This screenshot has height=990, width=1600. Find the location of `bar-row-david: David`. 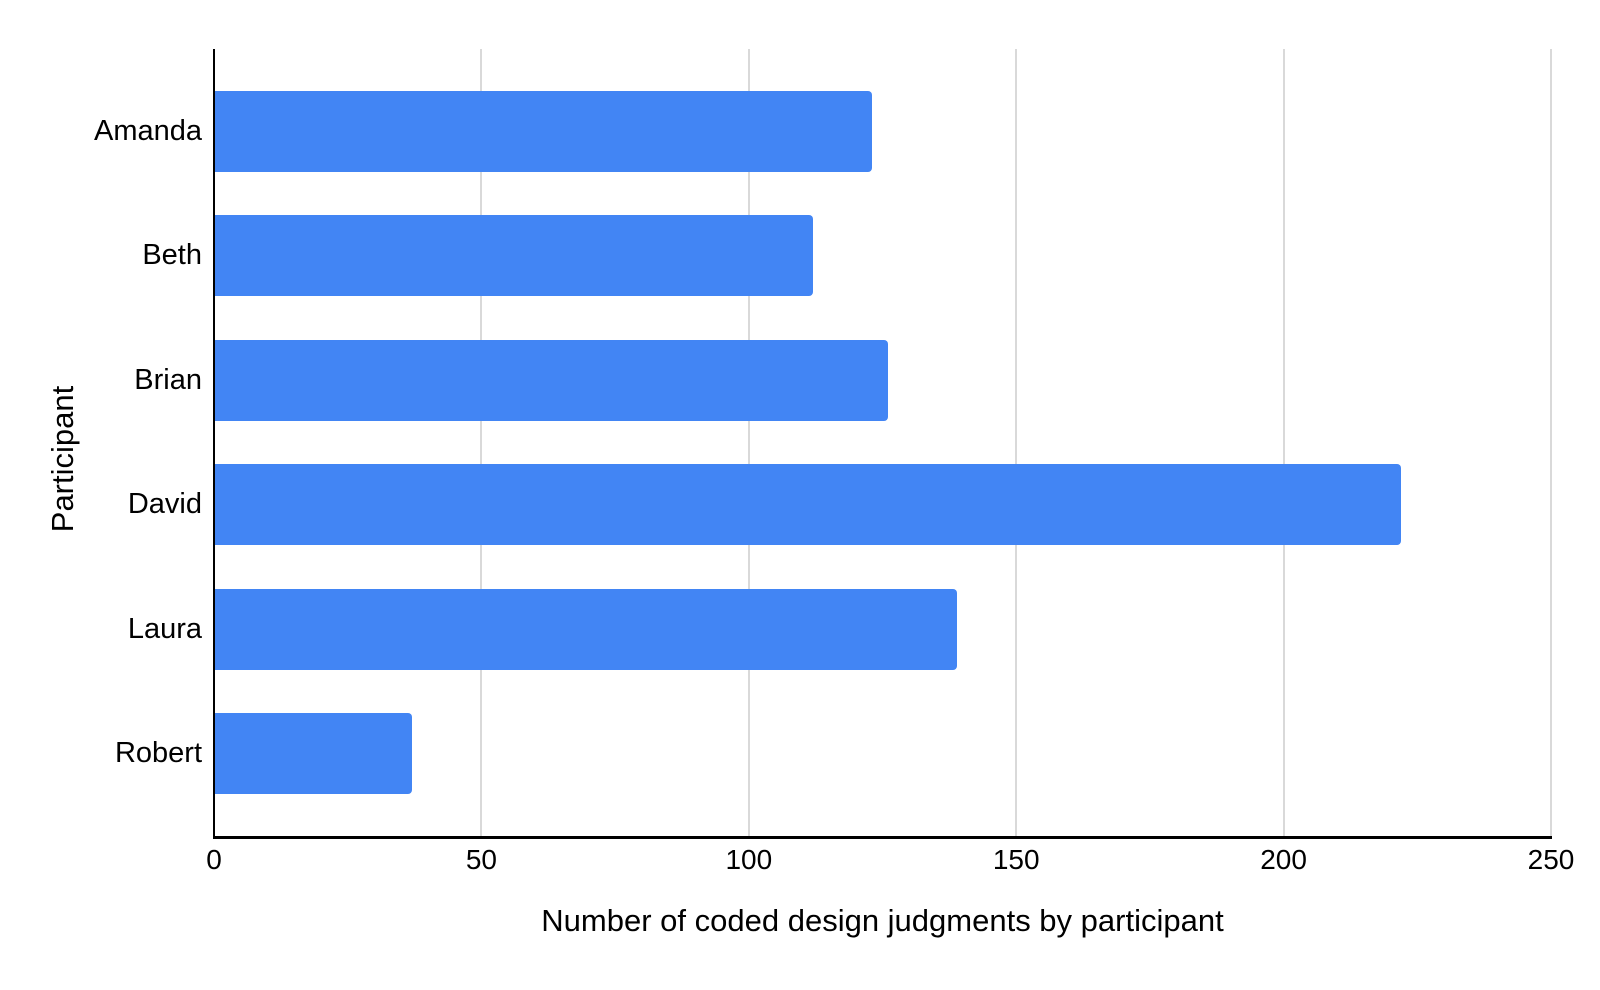

bar-row-david: David is located at coordinates (775, 505).